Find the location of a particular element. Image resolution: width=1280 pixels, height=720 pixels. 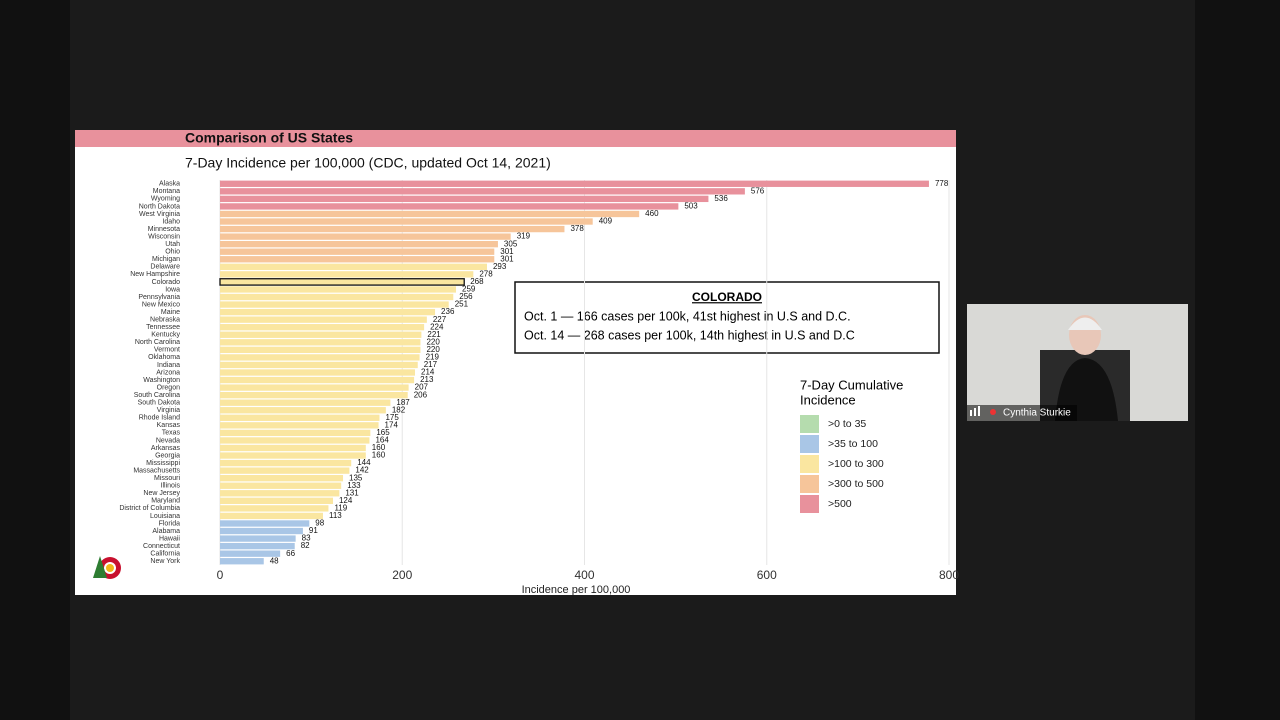

value-label: 113 is located at coordinates (335, 515).